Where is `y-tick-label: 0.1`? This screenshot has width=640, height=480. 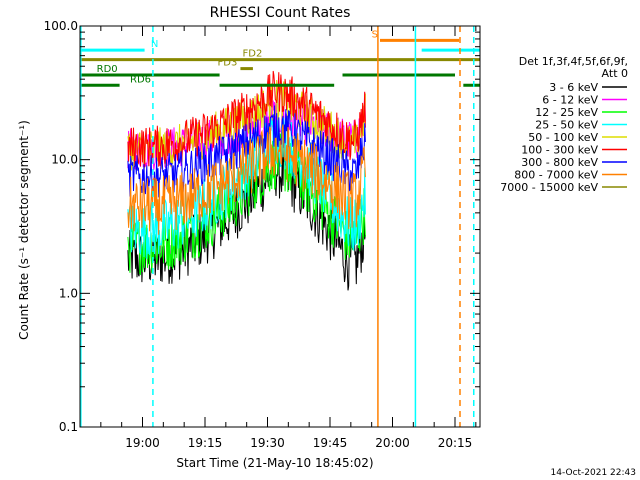 y-tick-label: 0.1 is located at coordinates (68, 427).